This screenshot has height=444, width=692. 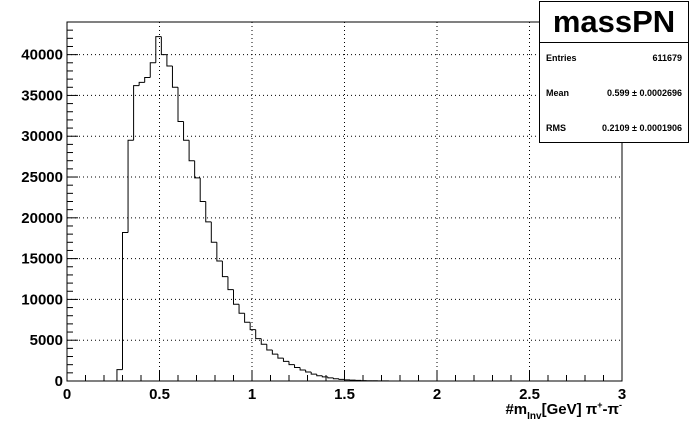 What do you see at coordinates (622, 394) in the screenshot?
I see `x-tick-label: 3` at bounding box center [622, 394].